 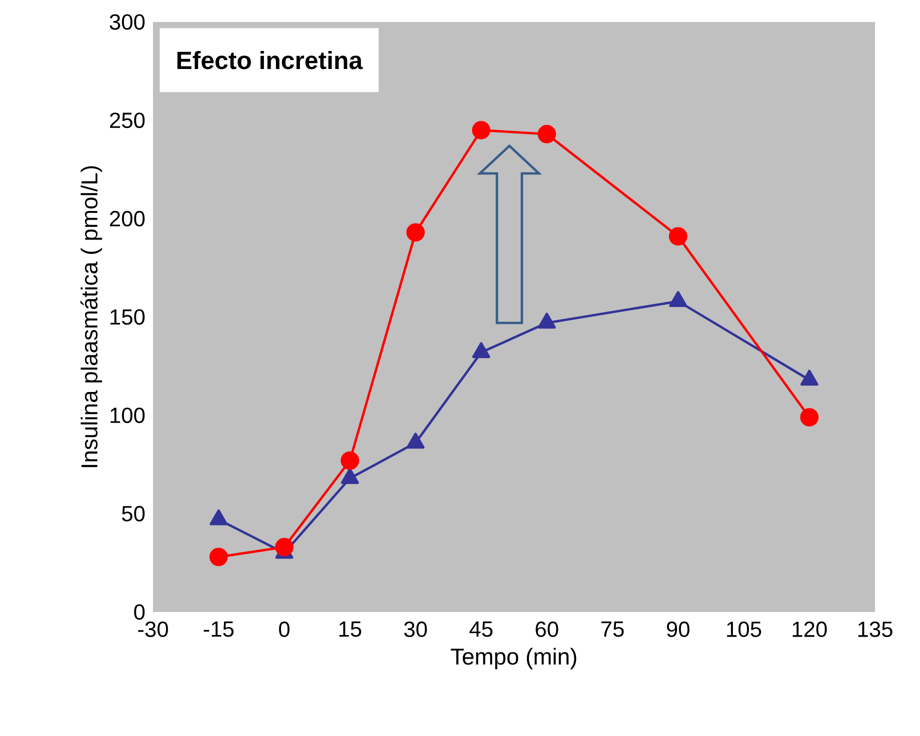 What do you see at coordinates (678, 630) in the screenshot?
I see `x-tick-label: 90` at bounding box center [678, 630].